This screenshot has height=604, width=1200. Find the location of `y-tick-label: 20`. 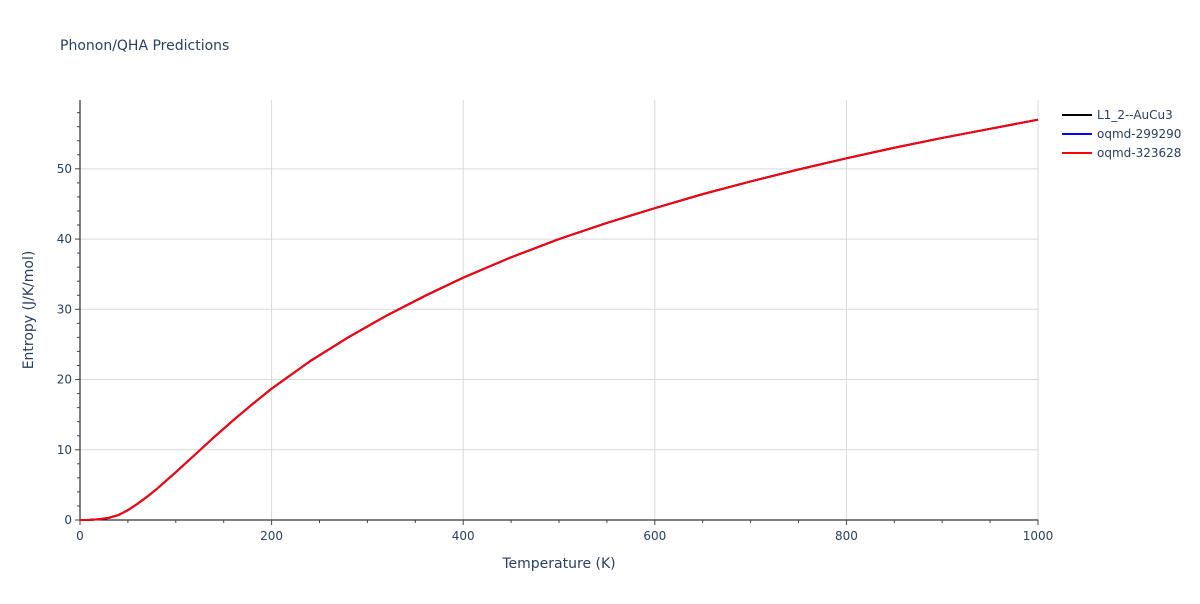

y-tick-label: 20 is located at coordinates (64, 380).